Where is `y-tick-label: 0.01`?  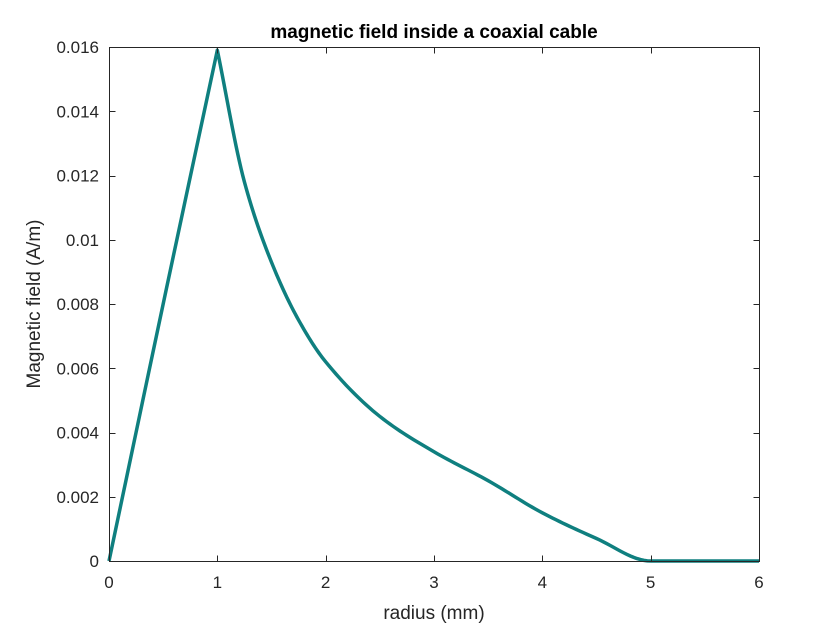
y-tick-label: 0.01 is located at coordinates (82, 240).